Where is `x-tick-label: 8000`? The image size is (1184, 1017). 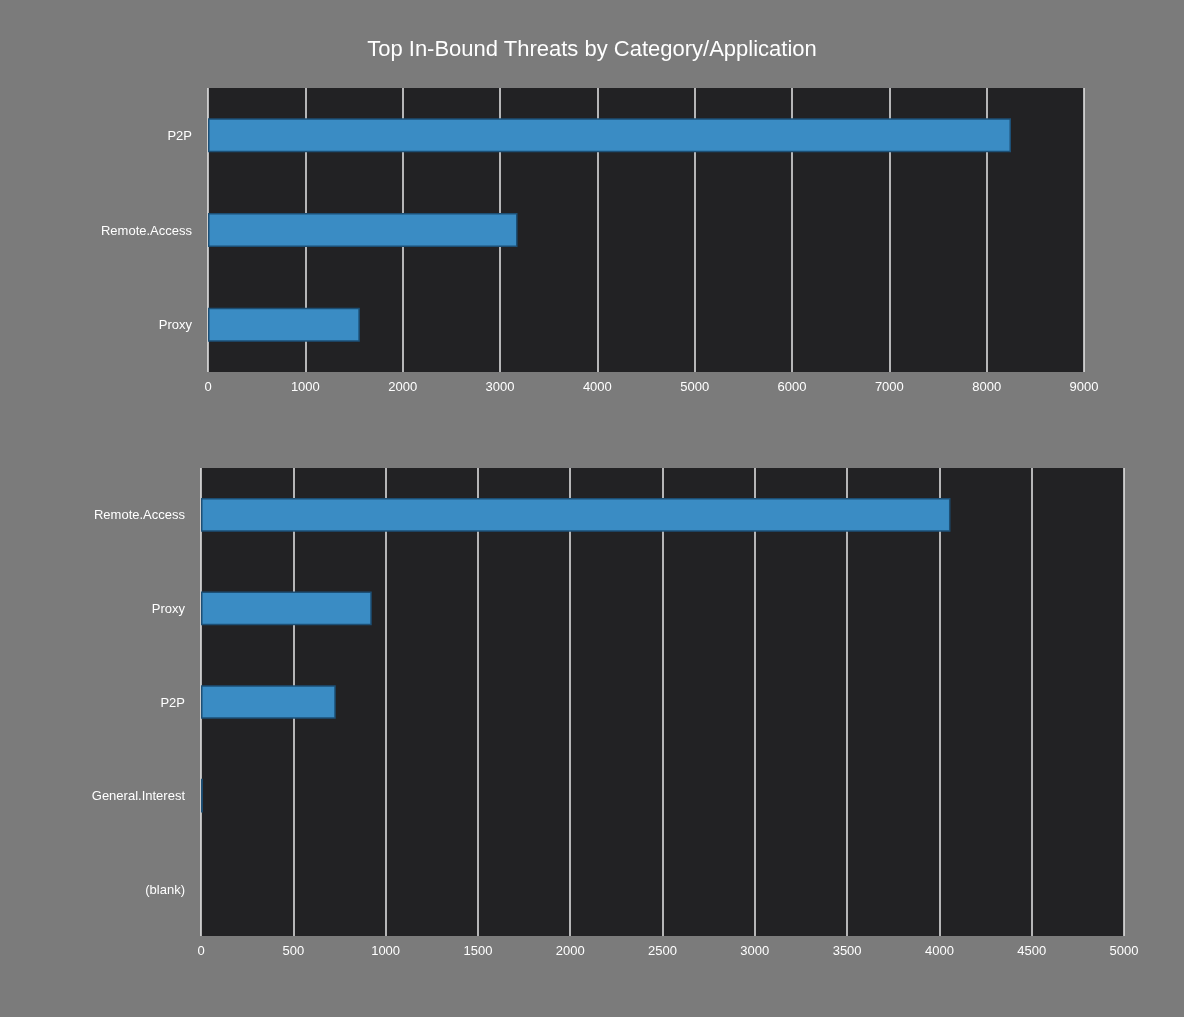
x-tick-label: 8000 is located at coordinates (987, 386).